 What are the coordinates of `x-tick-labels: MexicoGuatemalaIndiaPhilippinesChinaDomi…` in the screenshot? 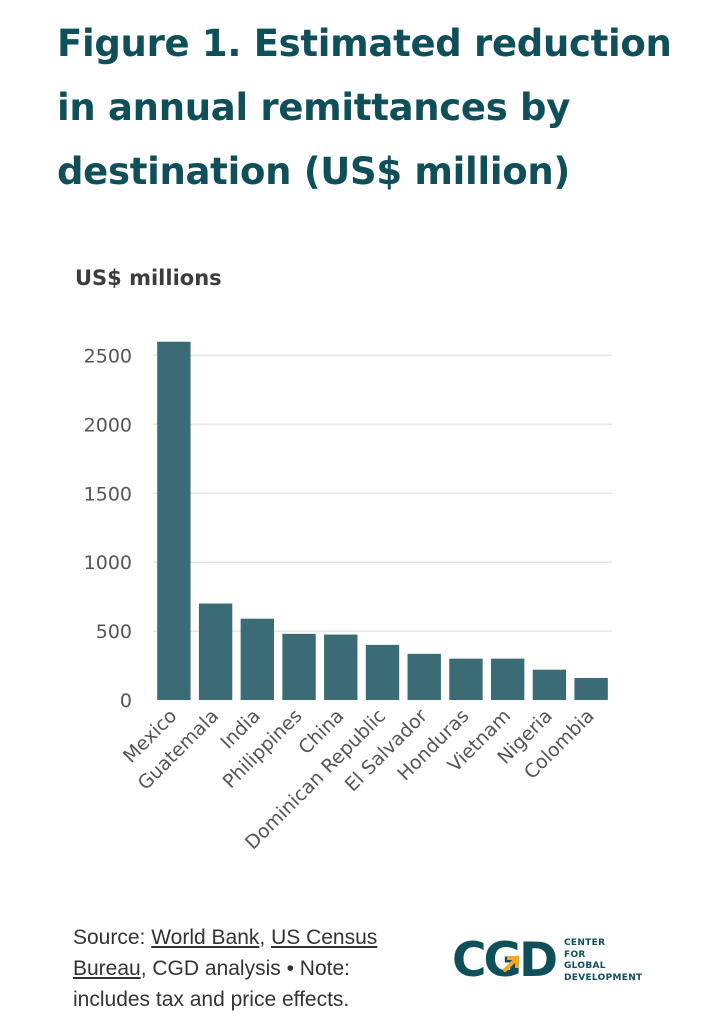 It's located at (359, 779).